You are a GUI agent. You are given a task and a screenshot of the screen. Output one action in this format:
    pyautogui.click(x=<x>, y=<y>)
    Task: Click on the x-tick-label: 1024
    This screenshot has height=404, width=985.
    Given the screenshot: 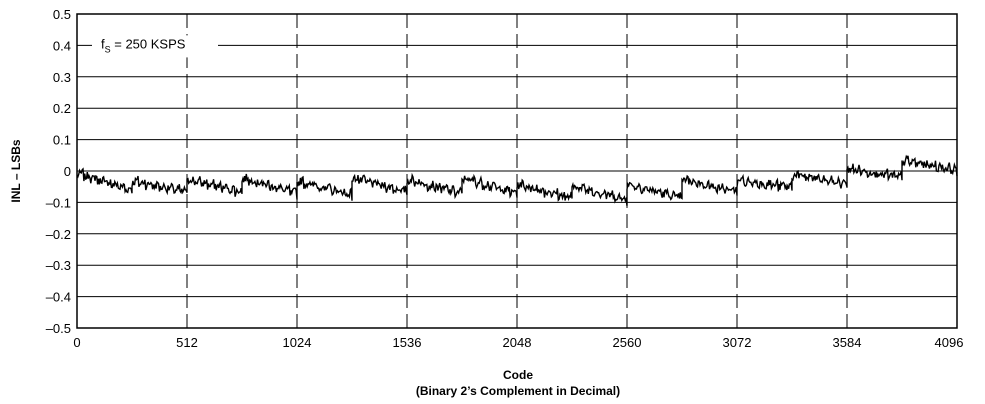 What is the action you would take?
    pyautogui.click(x=297, y=342)
    